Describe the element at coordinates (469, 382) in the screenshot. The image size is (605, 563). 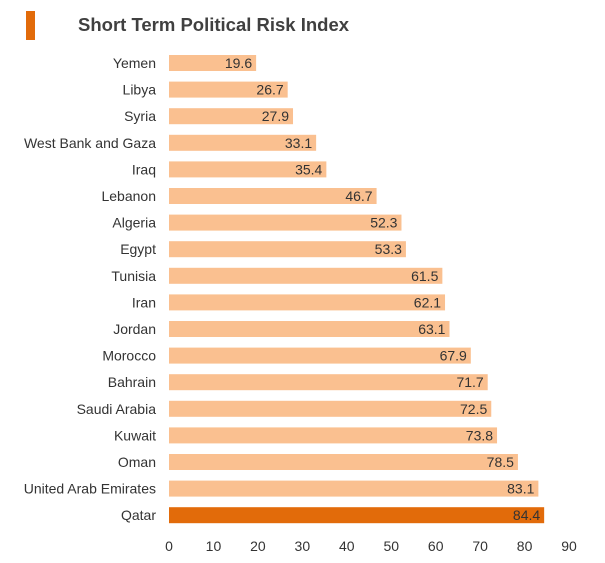
I see `value-label: 71.7` at that location.